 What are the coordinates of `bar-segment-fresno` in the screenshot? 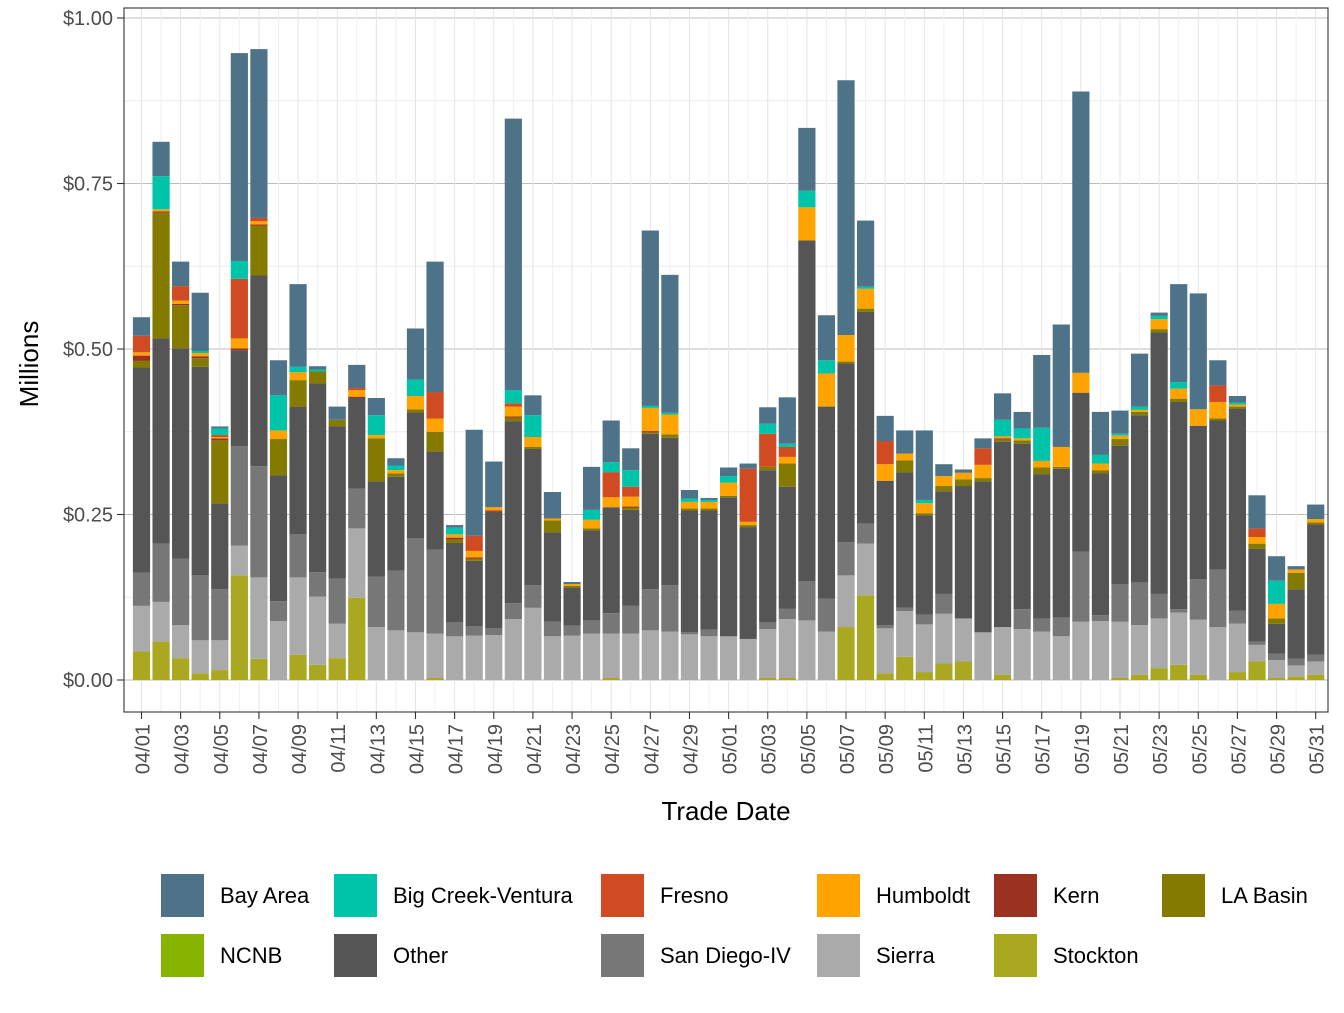 It's located at (357, 389).